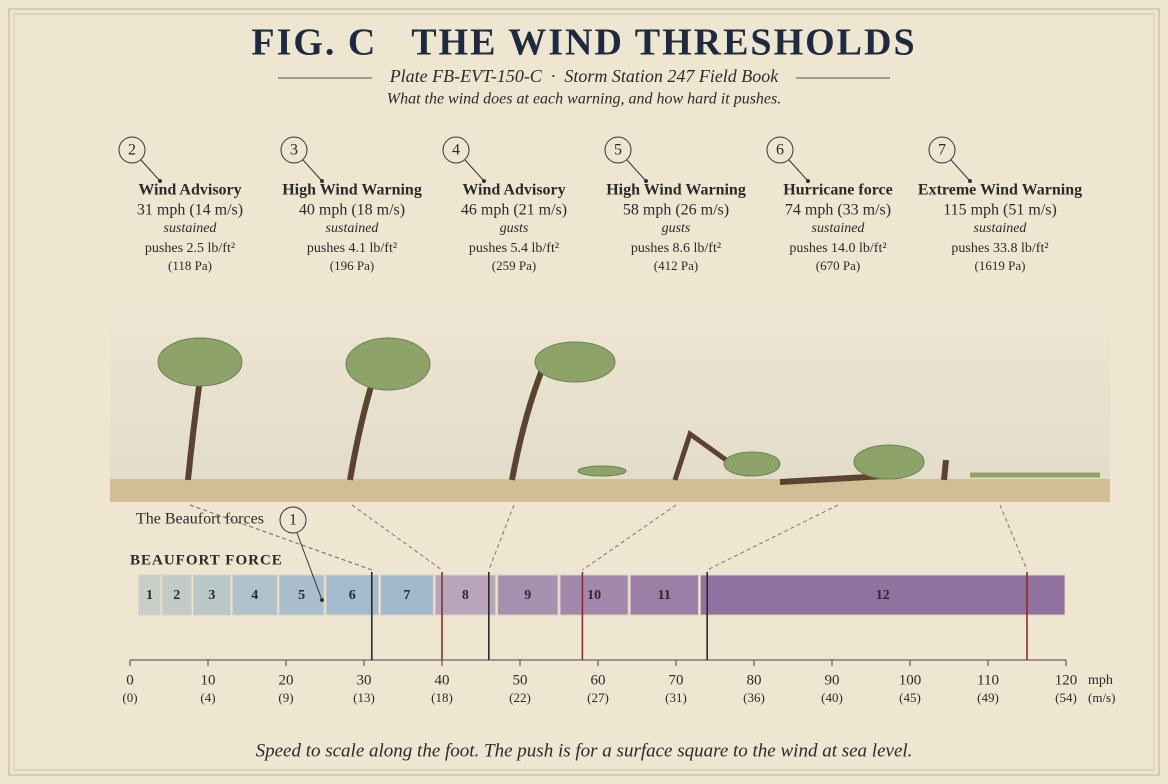 The height and width of the screenshot is (784, 1168). What do you see at coordinates (352, 248) in the screenshot?
I see `callout-pushes: pushes 4.1 lb/ft²` at bounding box center [352, 248].